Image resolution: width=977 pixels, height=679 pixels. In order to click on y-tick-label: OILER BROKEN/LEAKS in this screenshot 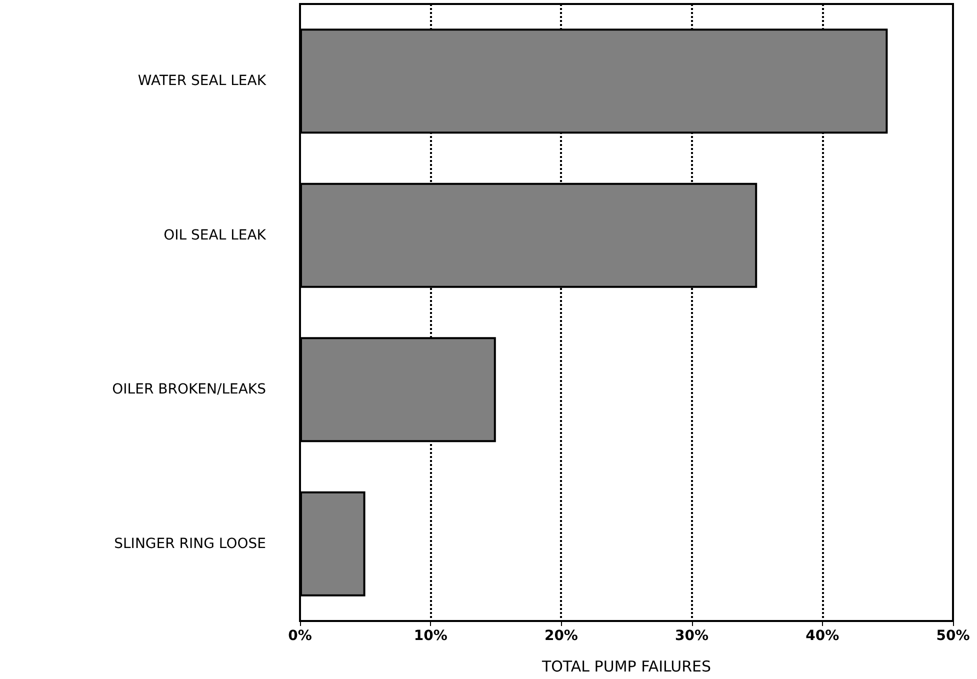, I will do `click(189, 390)`.